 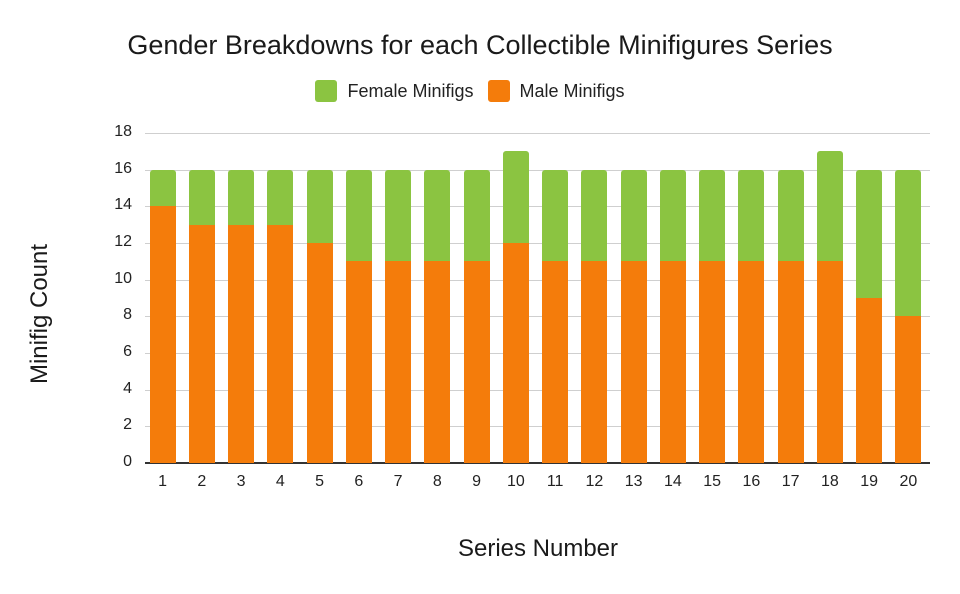 I want to click on legend-label-male: Male Minifigs, so click(x=572, y=90).